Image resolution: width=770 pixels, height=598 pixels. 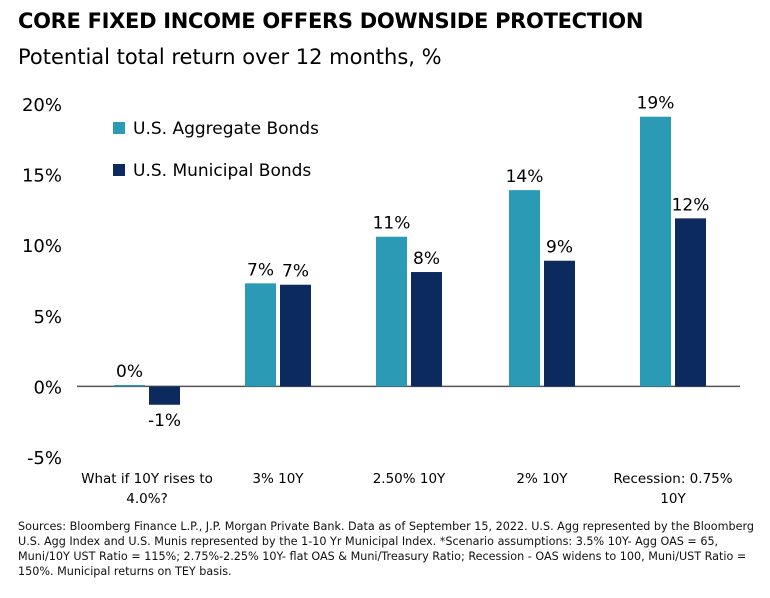 What do you see at coordinates (559, 248) in the screenshot?
I see `muni-data-label: 9%` at bounding box center [559, 248].